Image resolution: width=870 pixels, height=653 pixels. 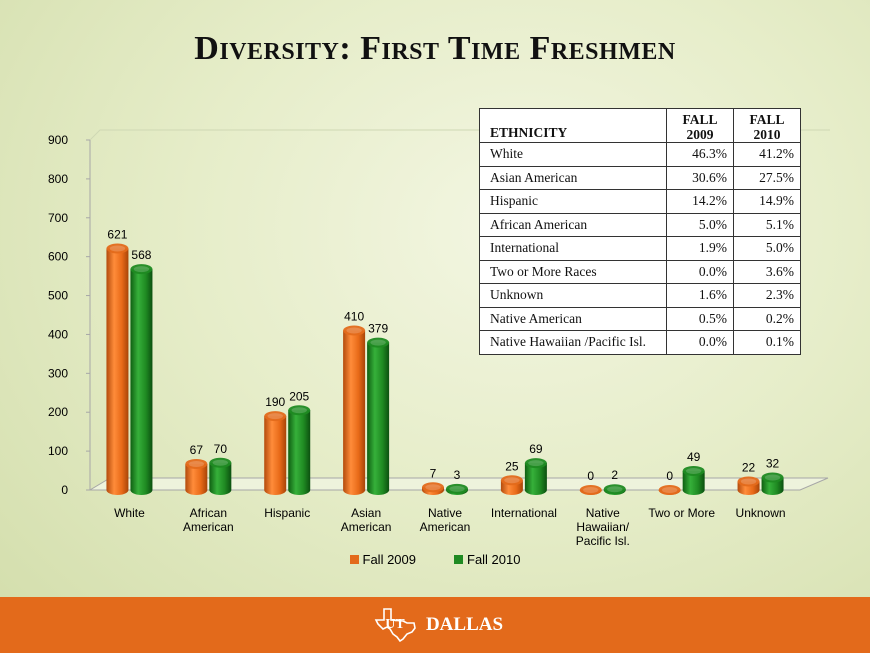 I want to click on y-tick-label: 600, so click(x=58, y=257).